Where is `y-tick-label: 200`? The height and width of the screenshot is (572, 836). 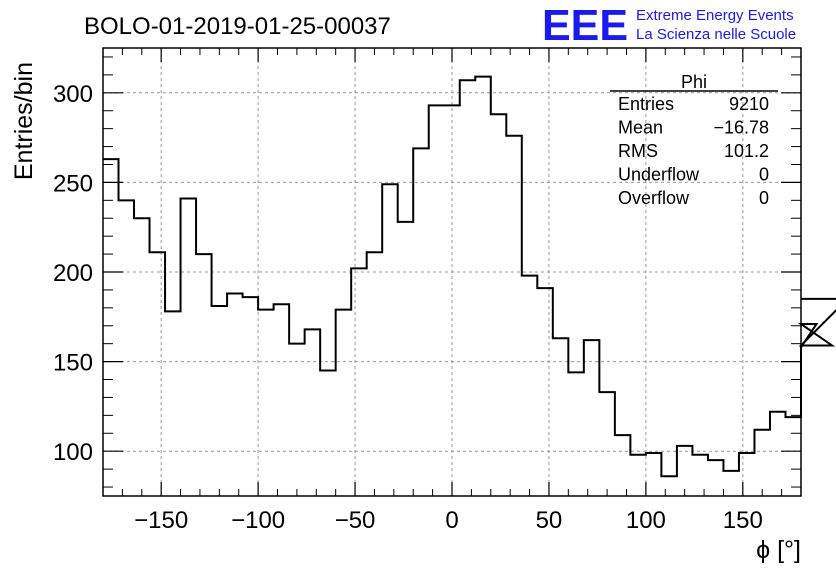
y-tick-label: 200 is located at coordinates (73, 273).